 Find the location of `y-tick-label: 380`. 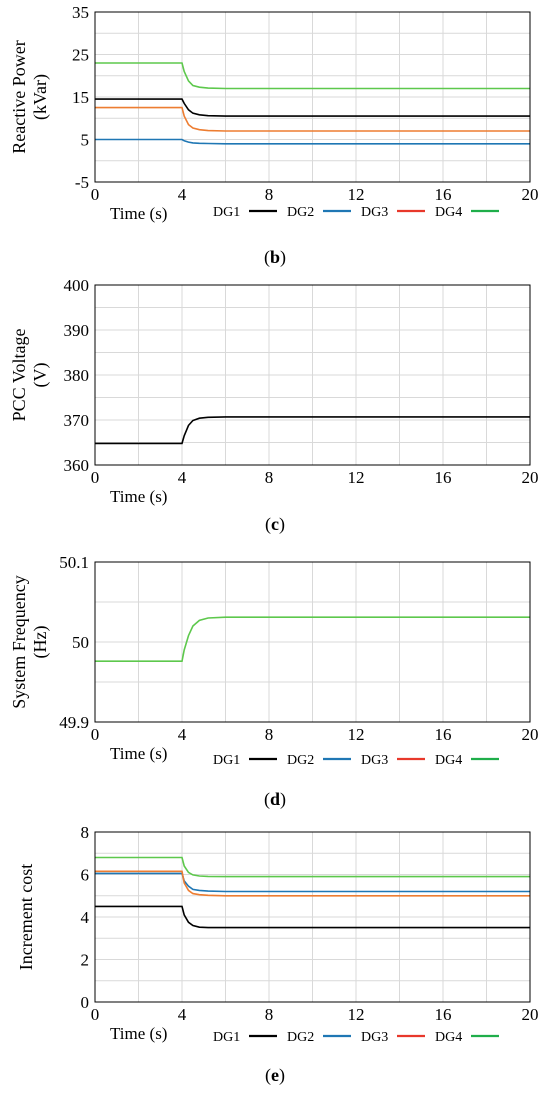

y-tick-label: 380 is located at coordinates (77, 375).